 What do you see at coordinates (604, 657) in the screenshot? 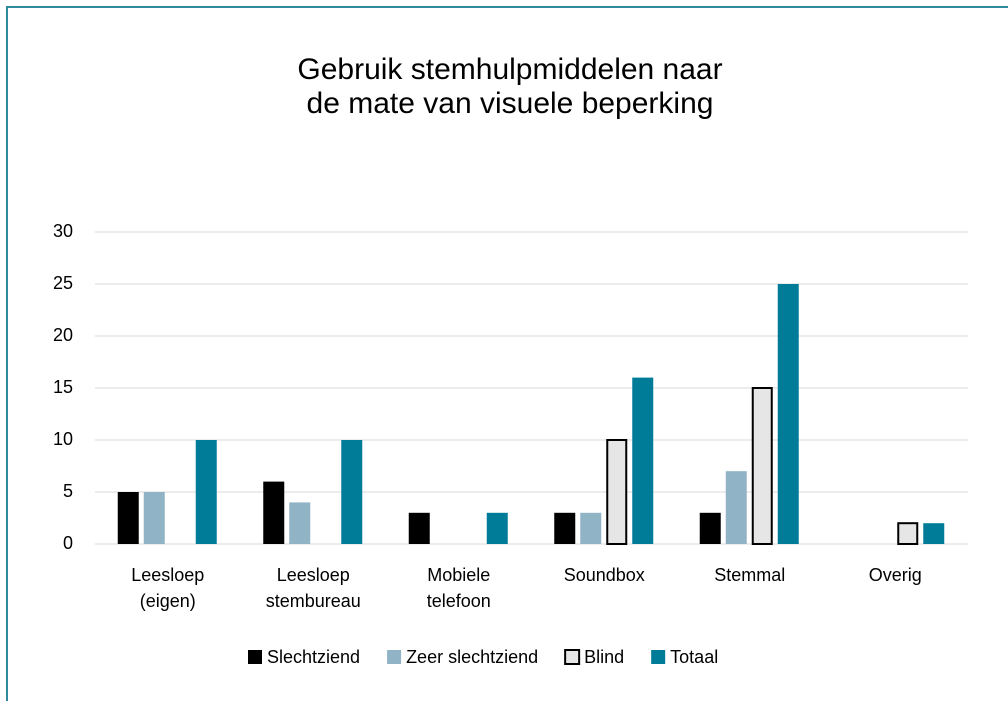
I see `legend-label: Blind` at bounding box center [604, 657].